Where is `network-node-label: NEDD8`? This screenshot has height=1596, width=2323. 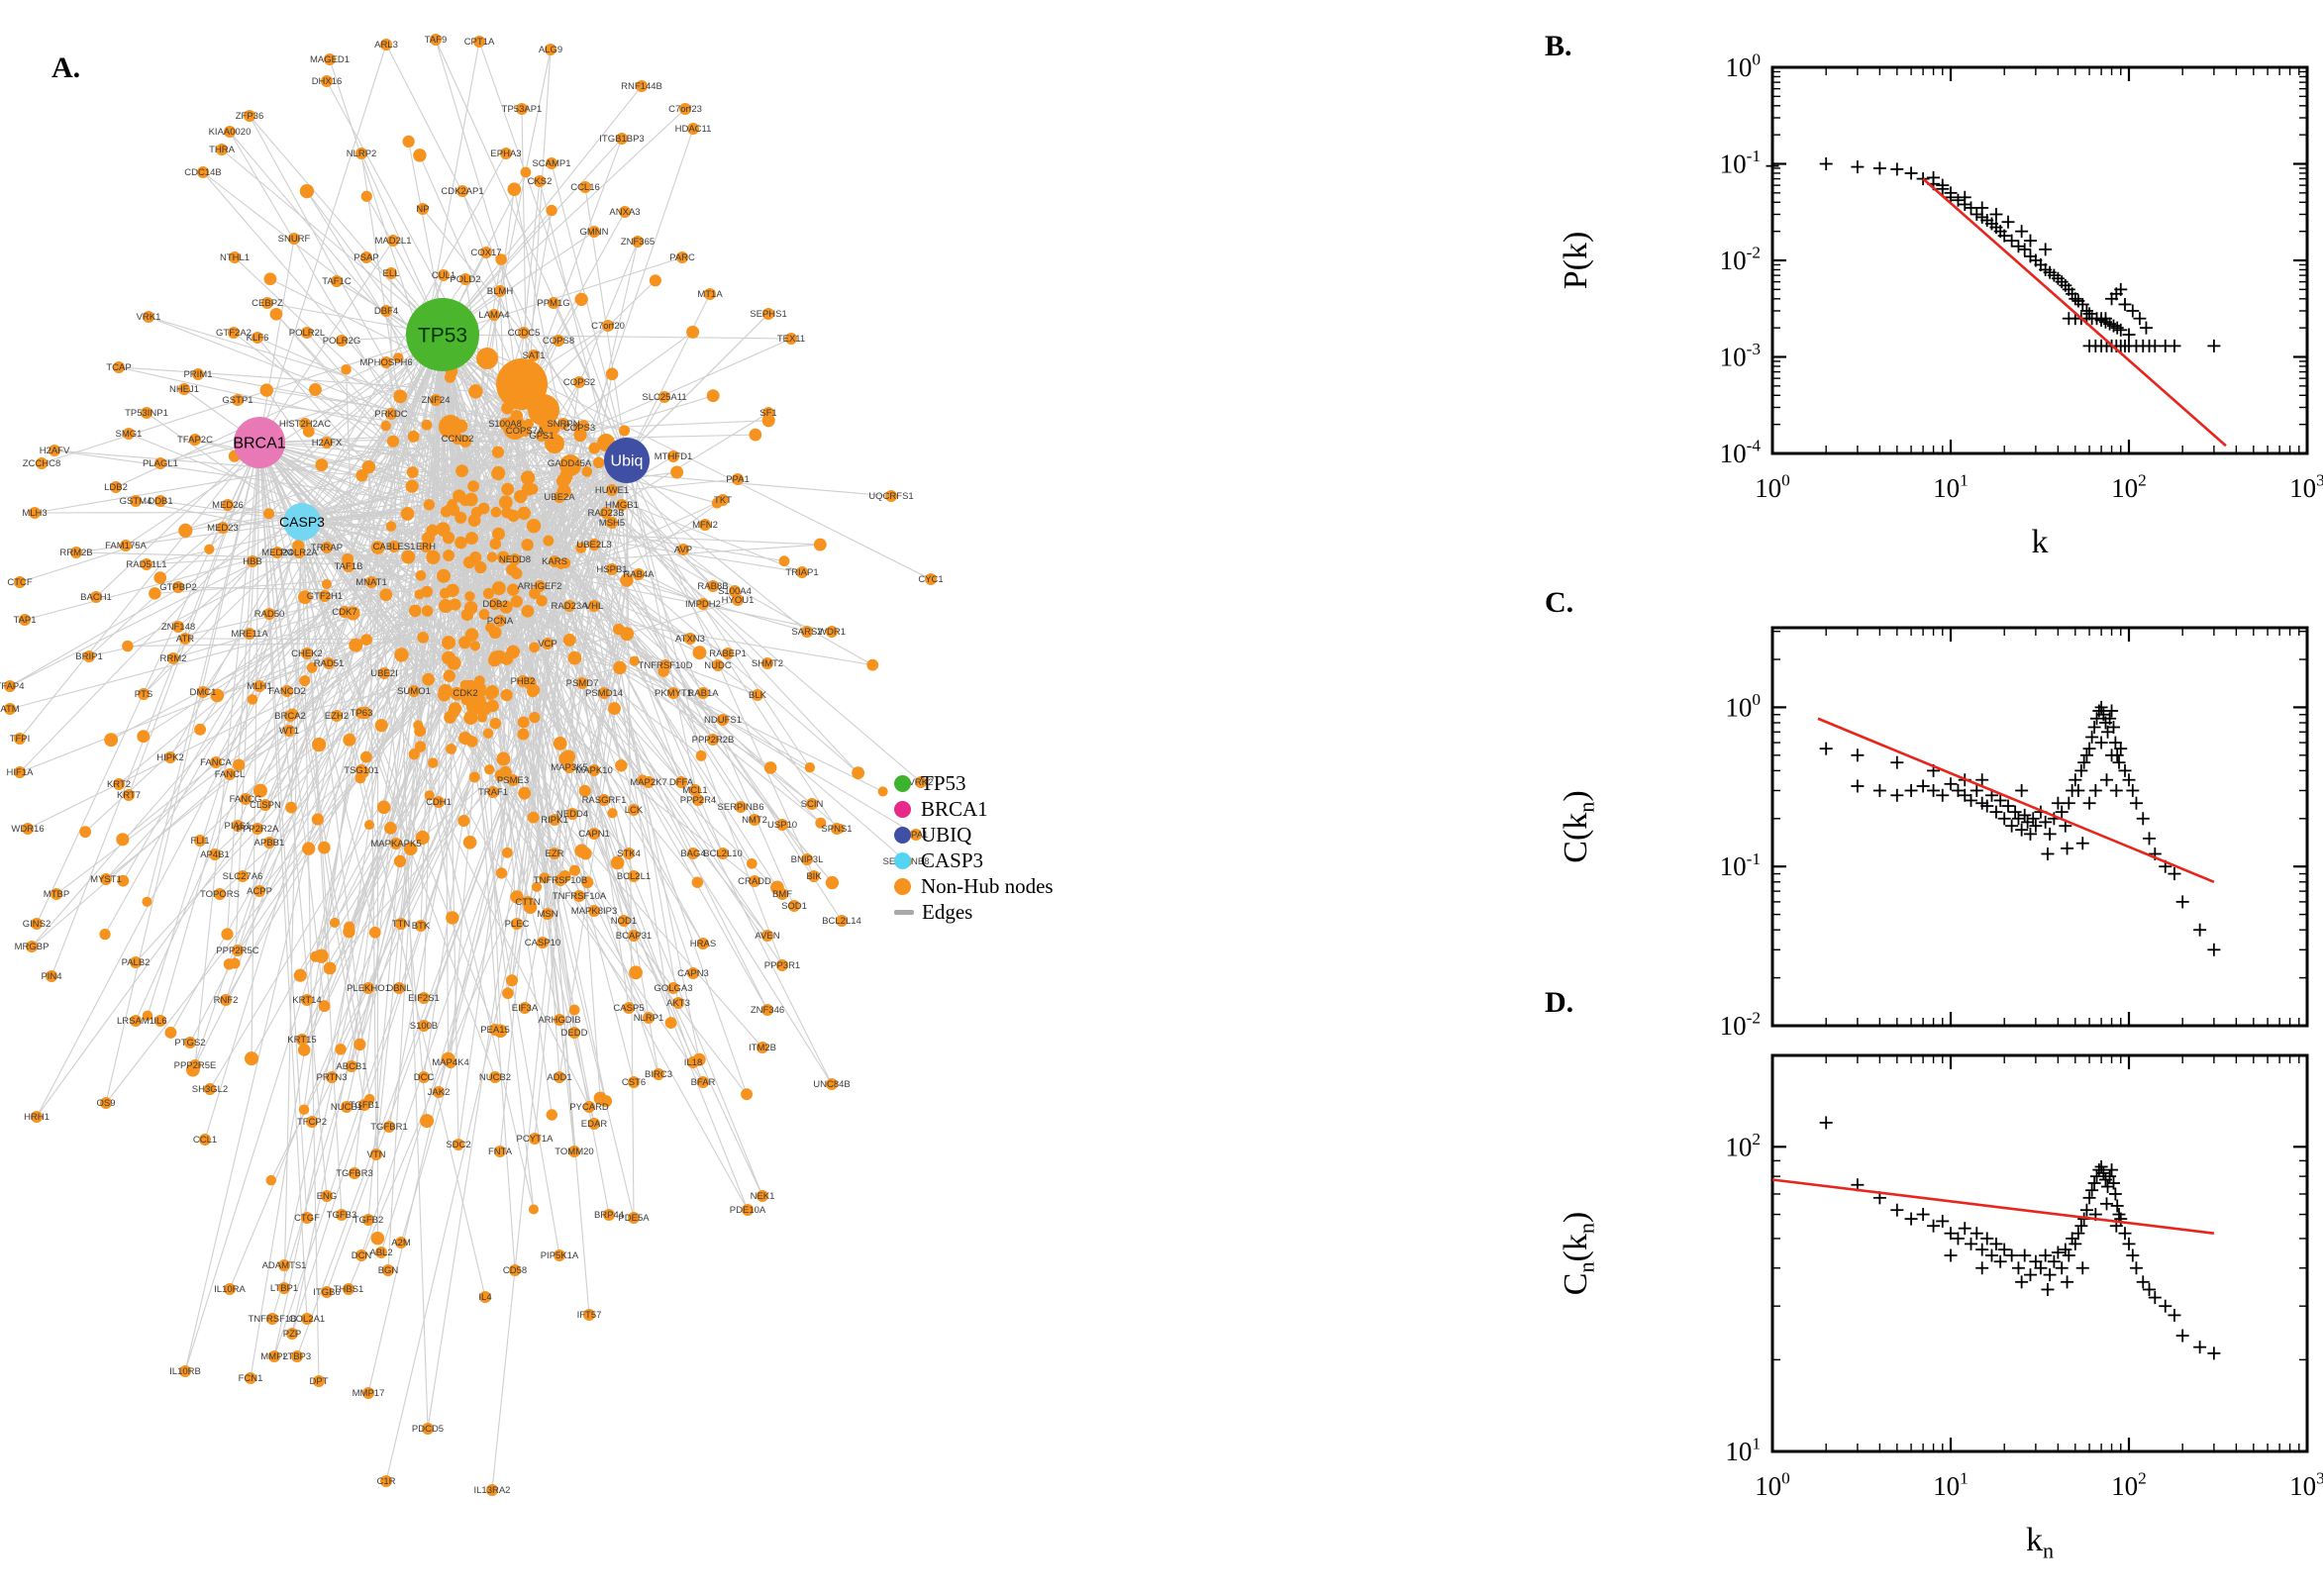
network-node-label: NEDD8 is located at coordinates (515, 559).